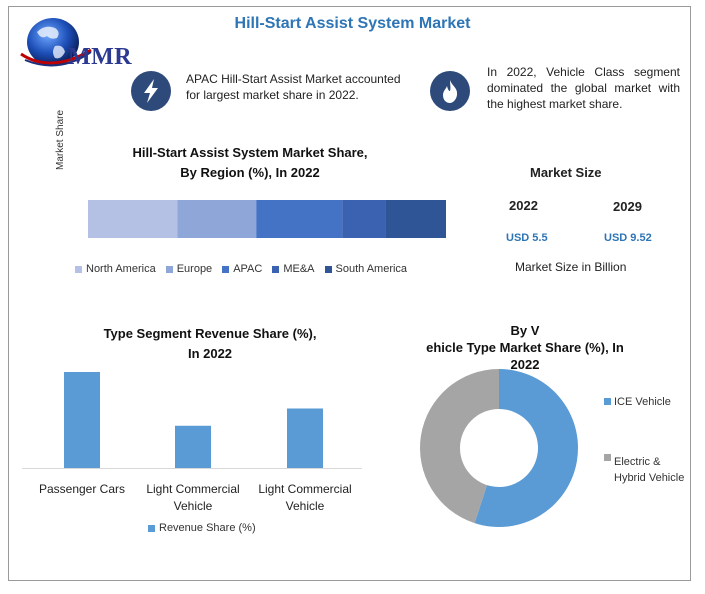 The image size is (705, 594). I want to click on region-stacked-bar, so click(267, 219).